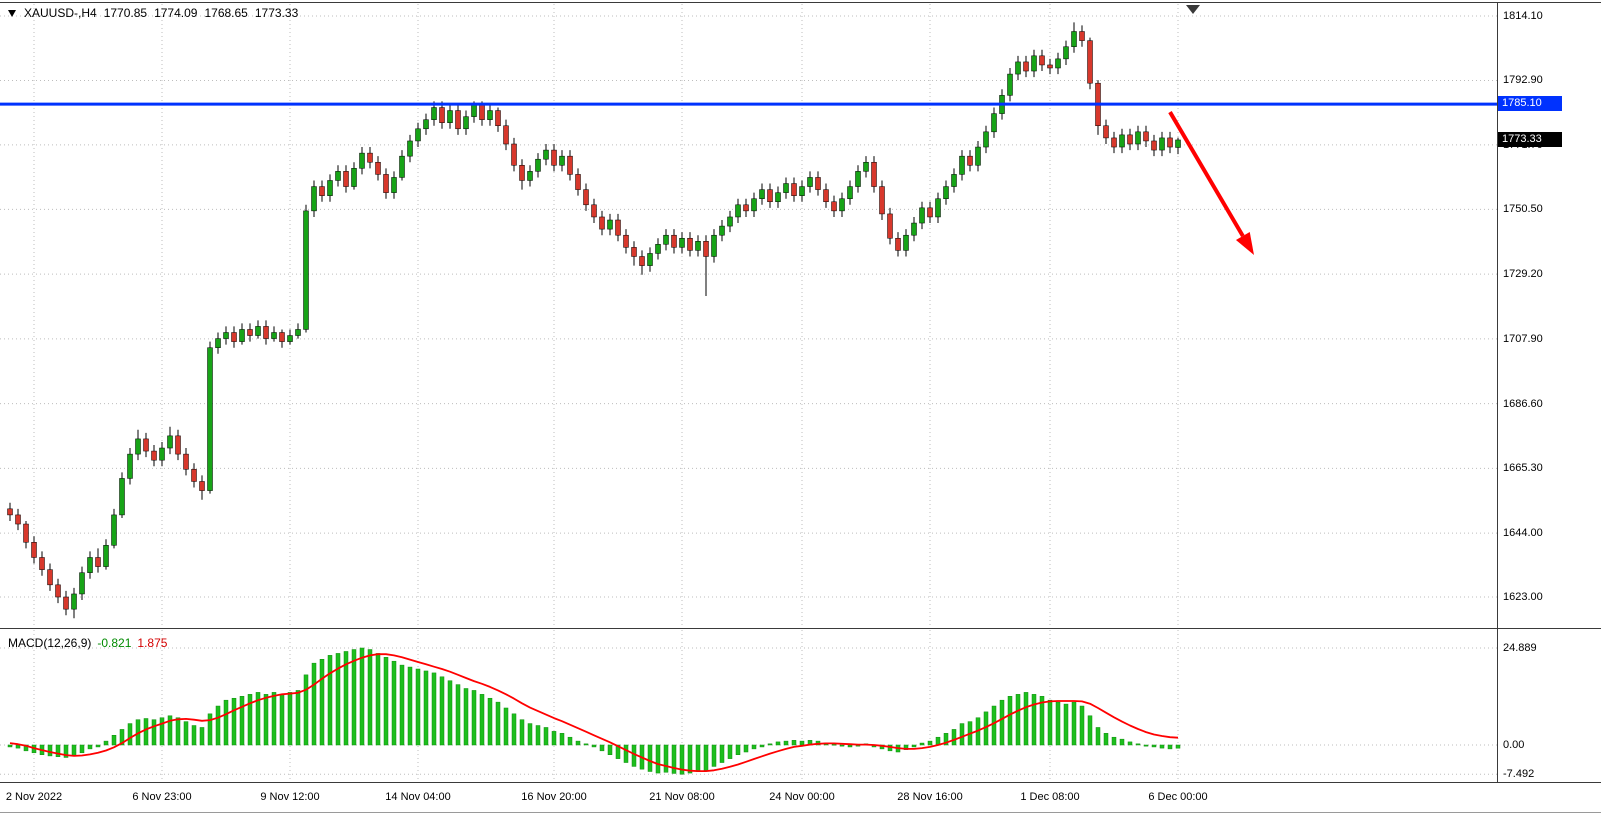 This screenshot has width=1601, height=825. Describe the element at coordinates (176, 13) in the screenshot. I see `ohlc-high: 1774.09` at that location.